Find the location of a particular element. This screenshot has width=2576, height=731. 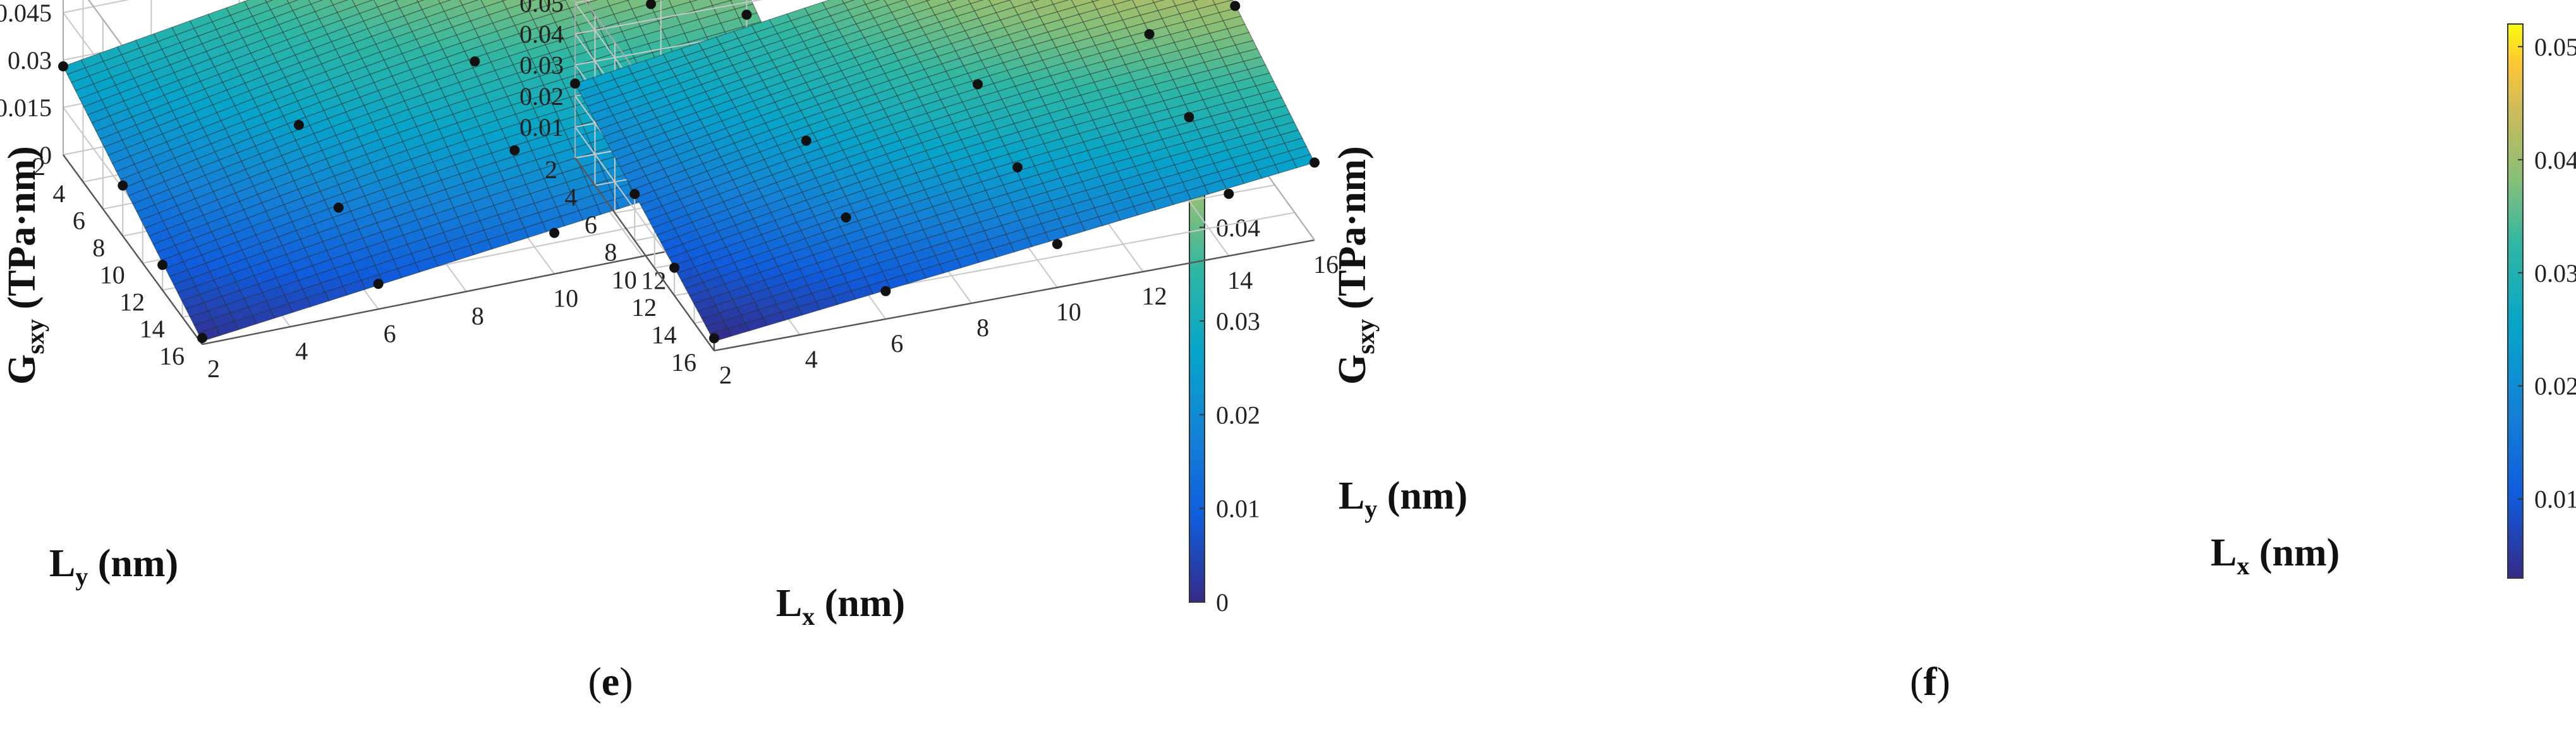

z-tick-label: 0.04 is located at coordinates (541, 34).